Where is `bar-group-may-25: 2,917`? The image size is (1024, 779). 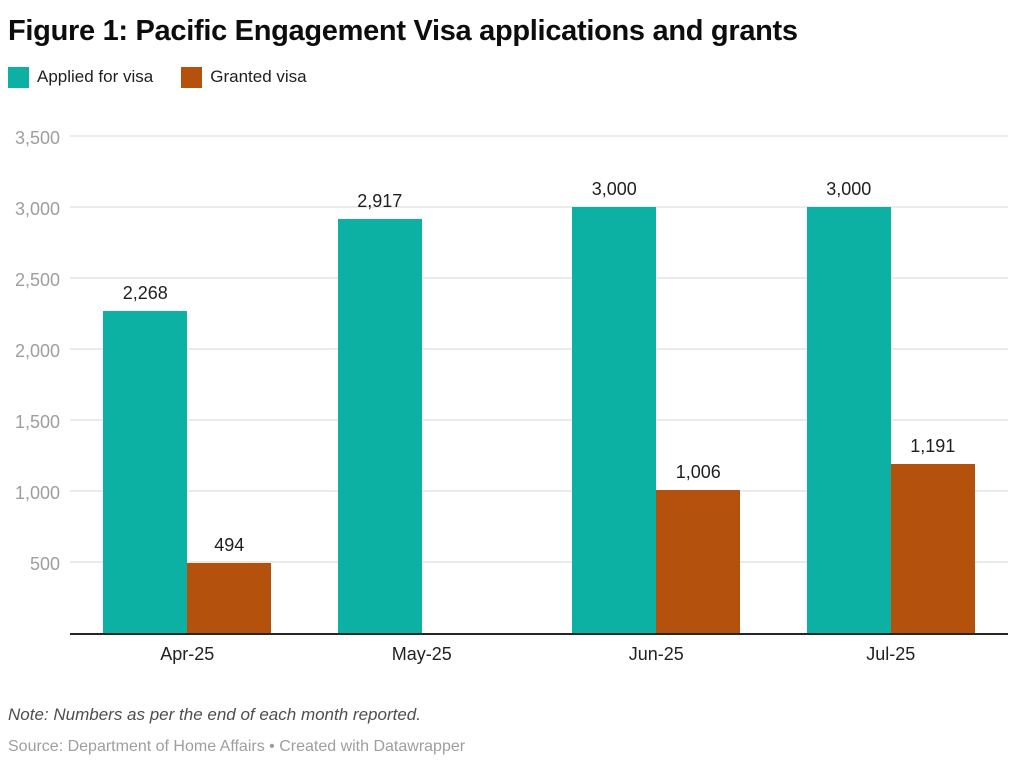
bar-group-may-25: 2,917 is located at coordinates (422, 385).